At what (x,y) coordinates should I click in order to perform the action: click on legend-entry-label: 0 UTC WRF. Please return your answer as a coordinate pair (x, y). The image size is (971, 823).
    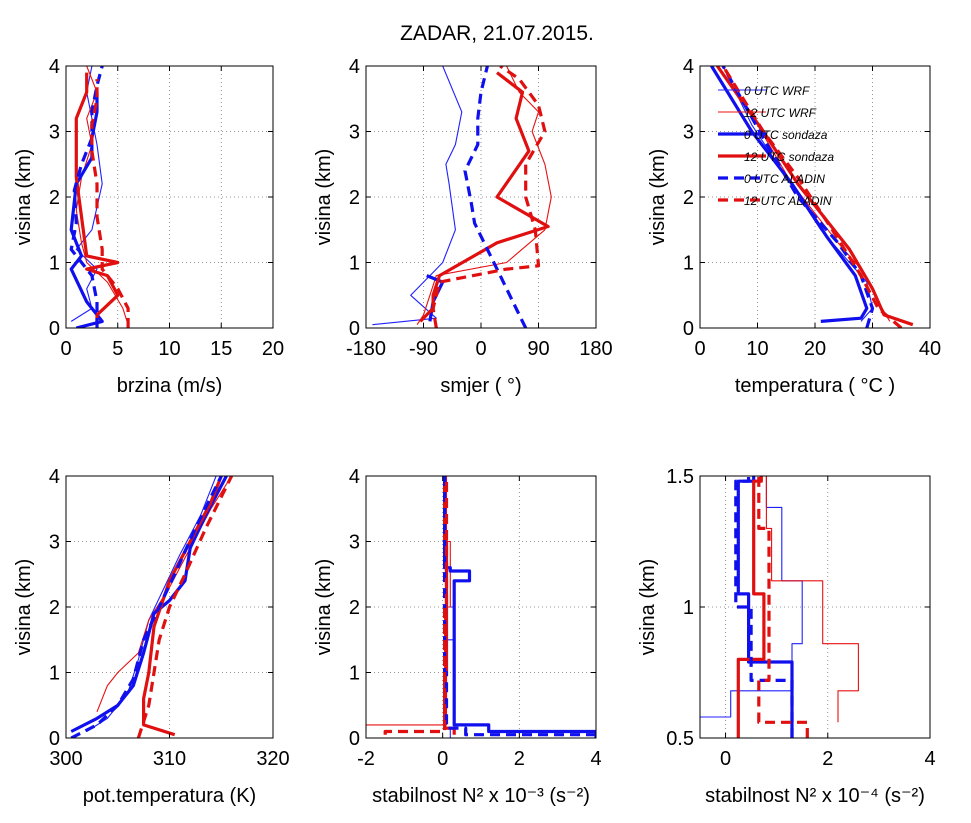
    Looking at the image, I should click on (777, 91).